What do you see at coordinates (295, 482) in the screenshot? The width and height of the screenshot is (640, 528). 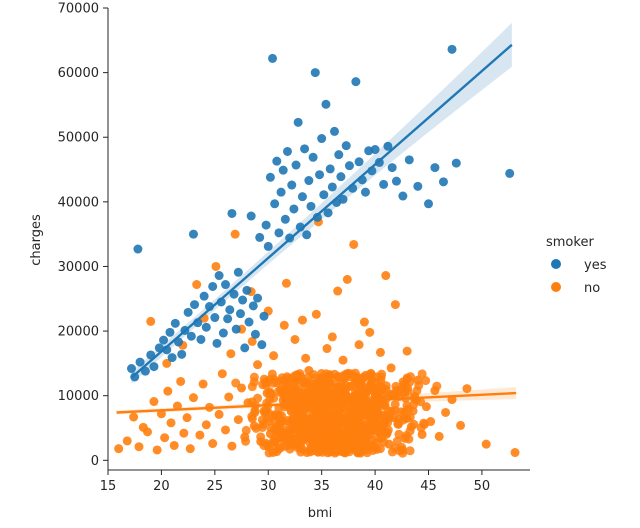 I see `x-ticks: 15 20 25 30 35 40 45 50` at bounding box center [295, 482].